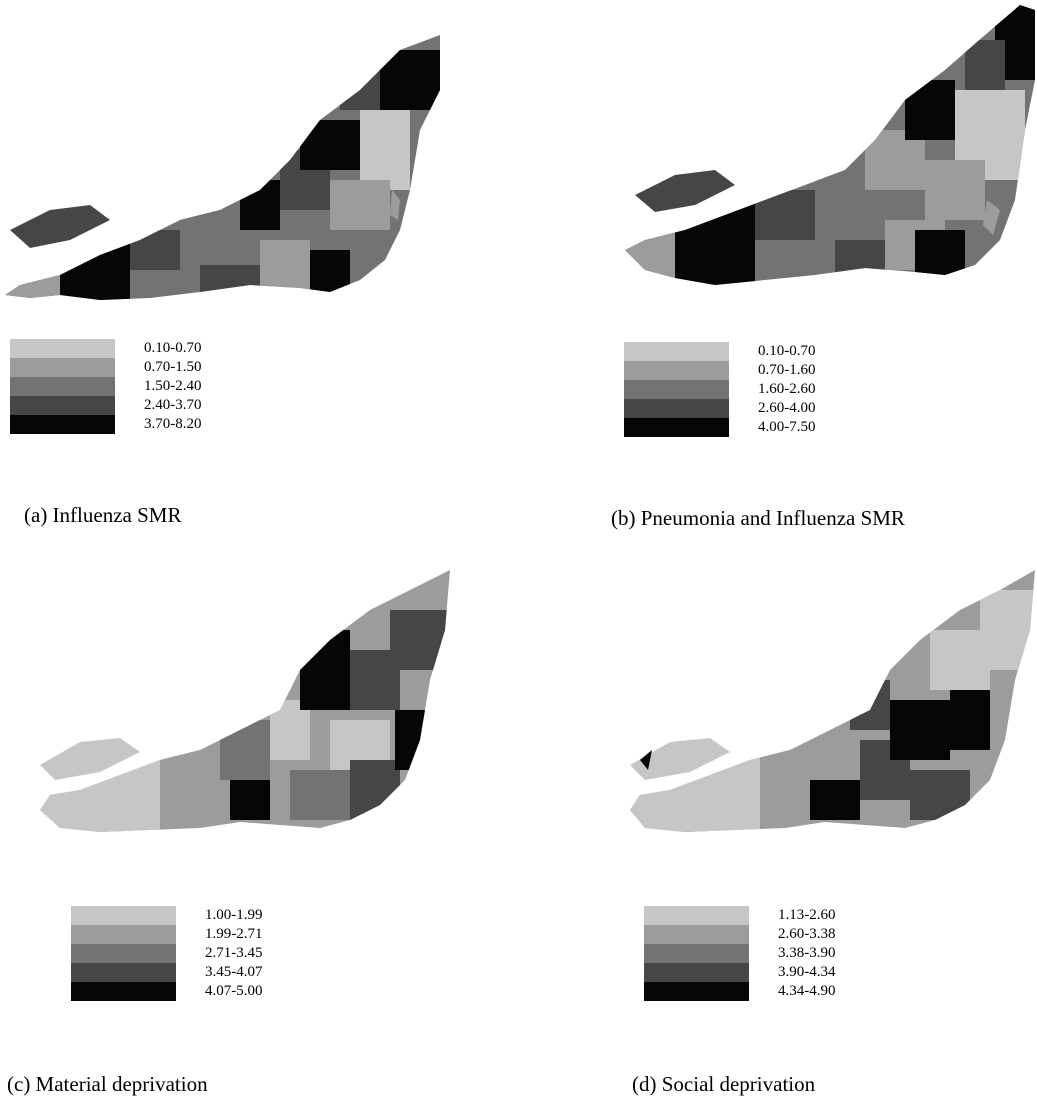 This screenshot has height=1104, width=1037. I want to click on legend-row: 3.70-8.20, so click(106, 424).